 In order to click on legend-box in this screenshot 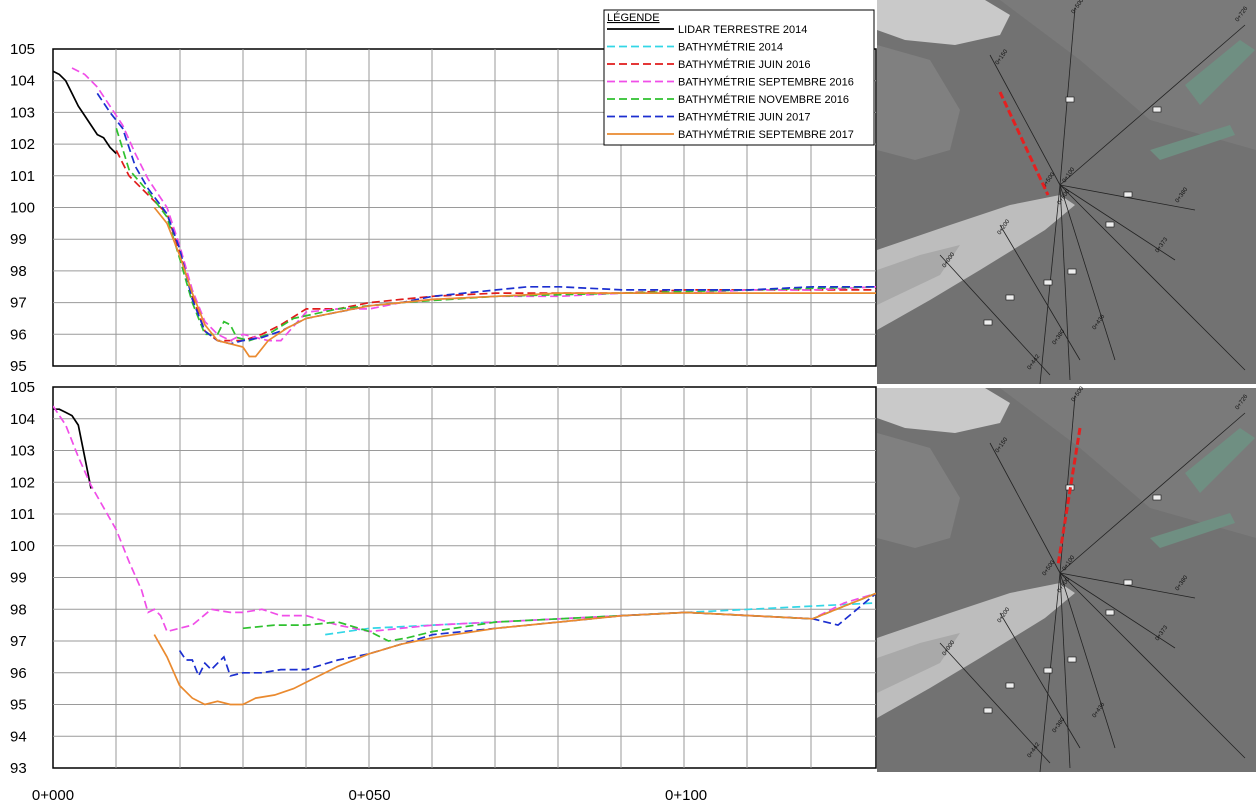, I will do `click(739, 77)`.